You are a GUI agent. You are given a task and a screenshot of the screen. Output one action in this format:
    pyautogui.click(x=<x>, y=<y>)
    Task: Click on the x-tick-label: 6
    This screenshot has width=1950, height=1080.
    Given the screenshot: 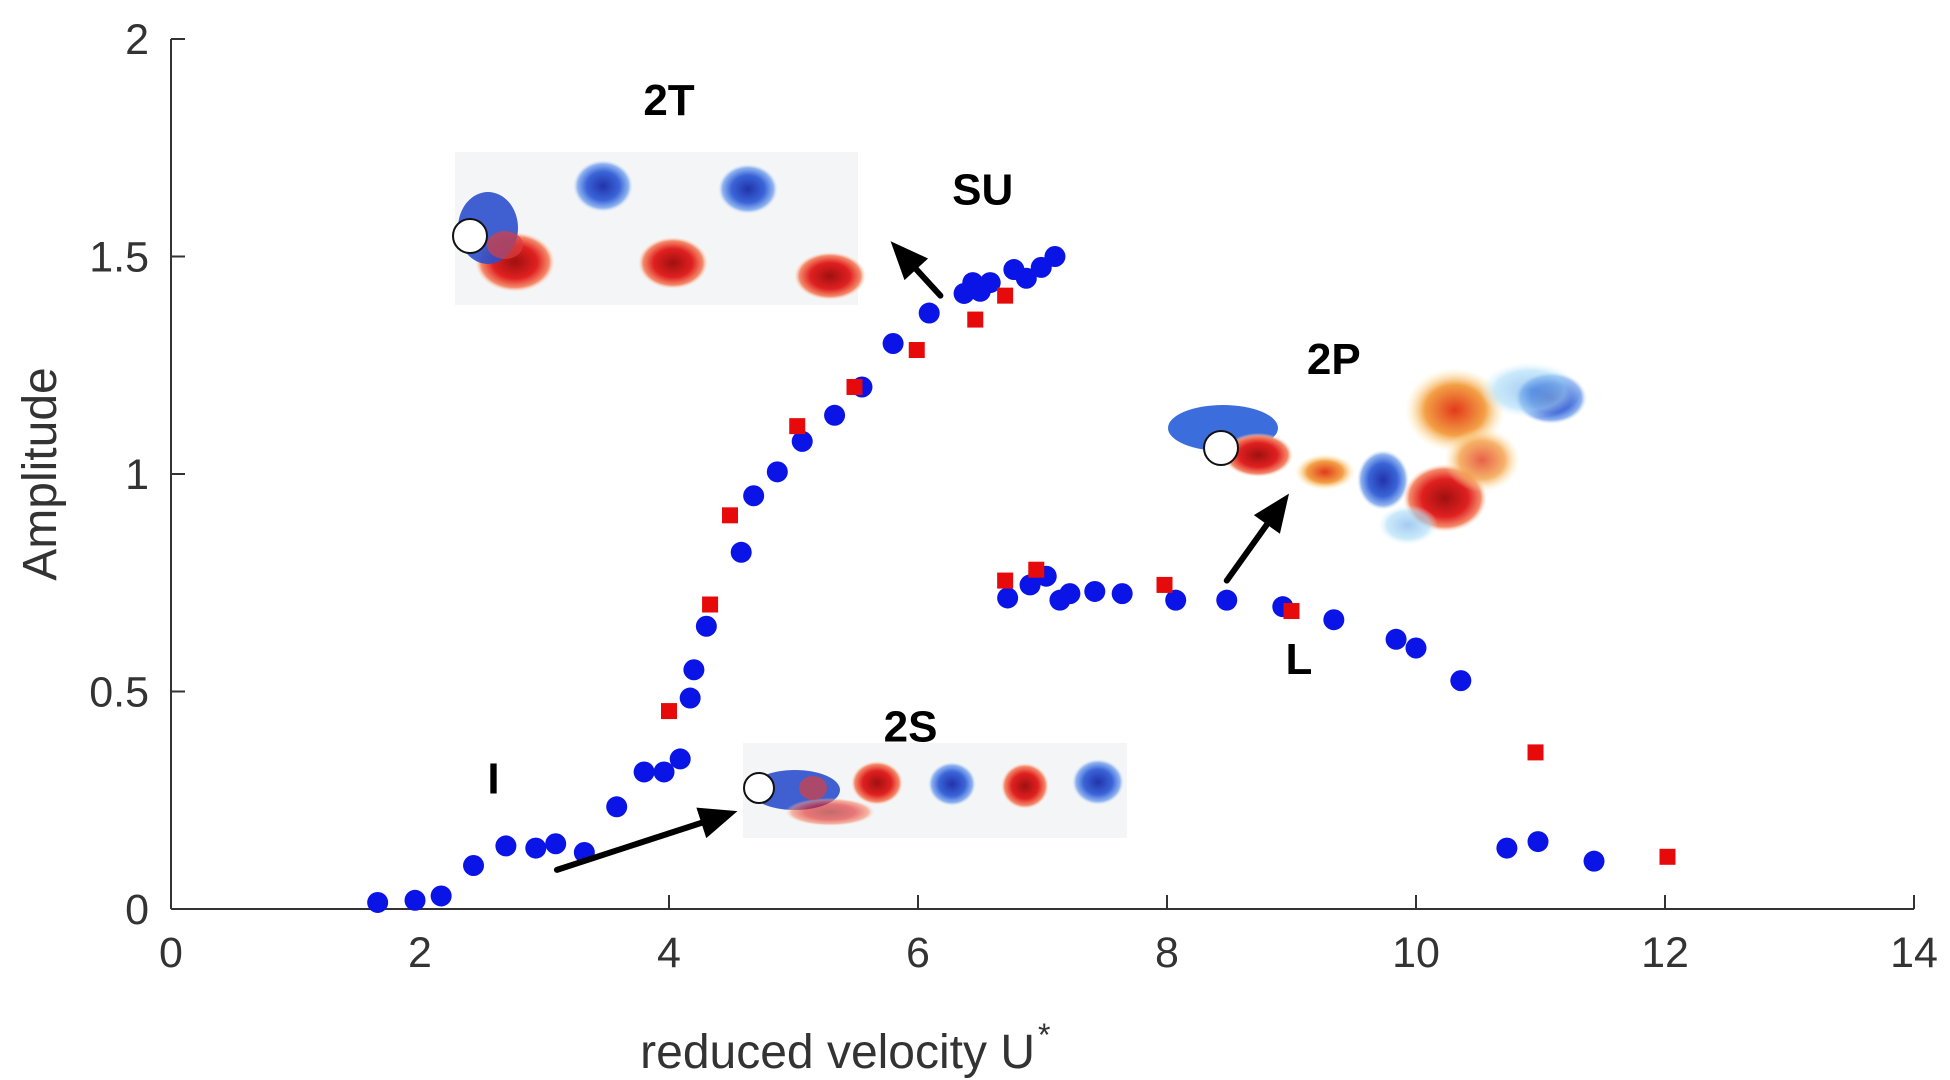 What is the action you would take?
    pyautogui.click(x=918, y=953)
    